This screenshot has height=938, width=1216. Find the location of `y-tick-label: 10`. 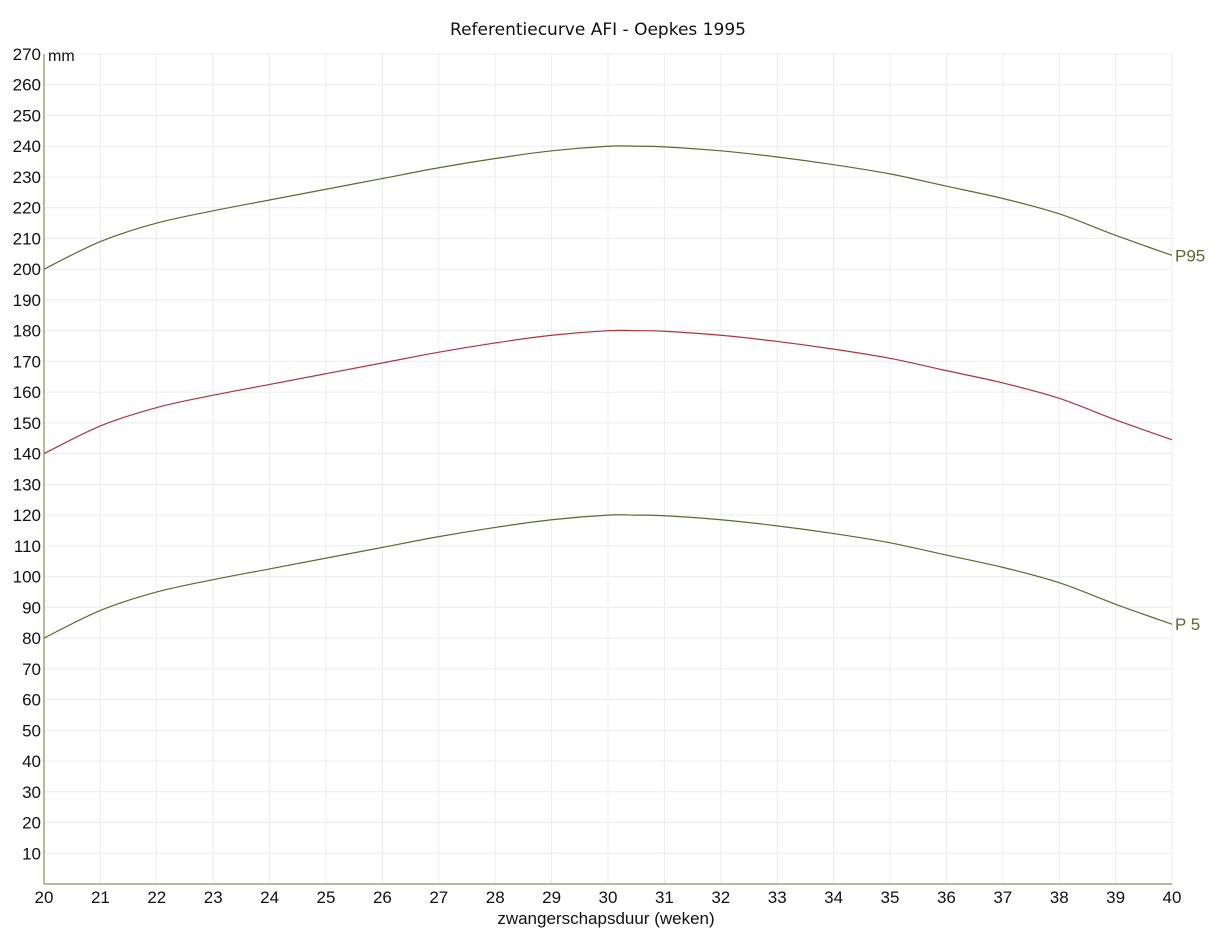

y-tick-label: 10 is located at coordinates (31, 853).